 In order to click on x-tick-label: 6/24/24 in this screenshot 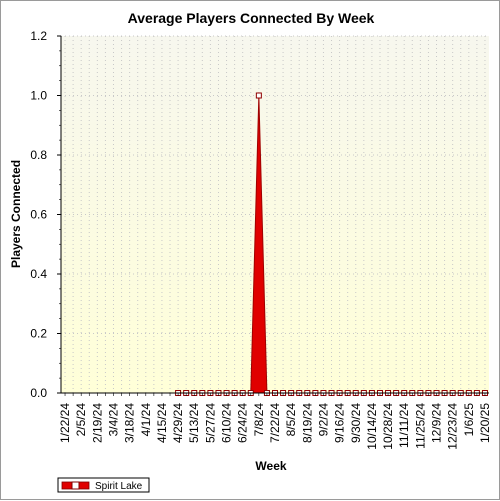, I will do `click(243, 423)`.